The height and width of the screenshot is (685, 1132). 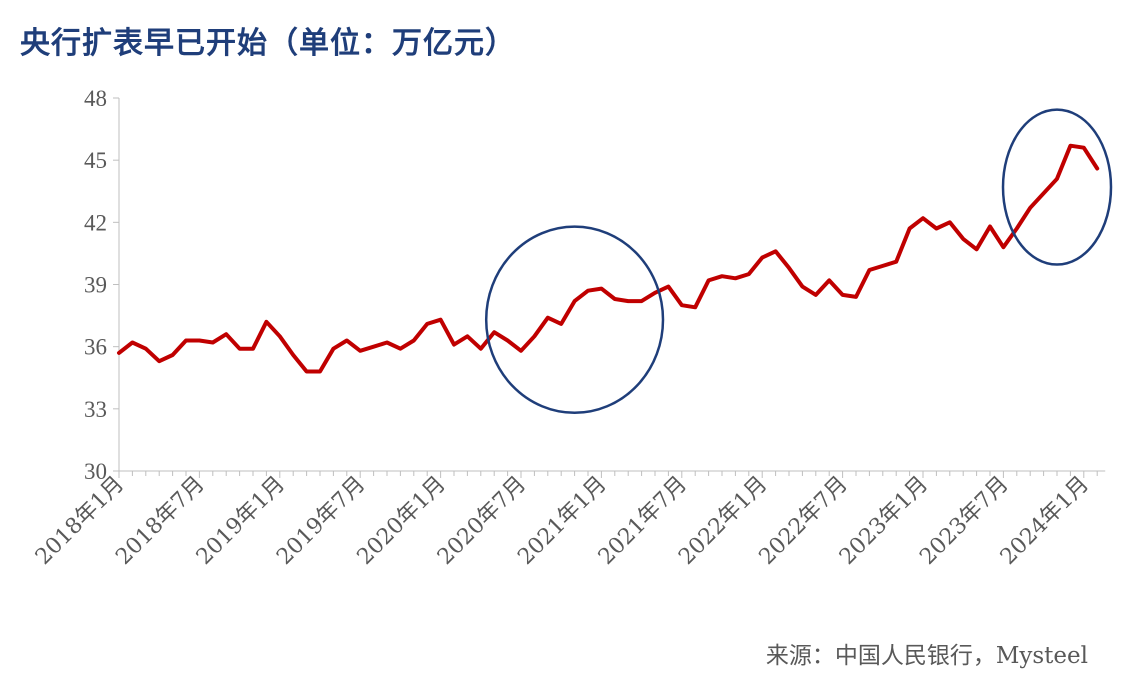 I want to click on y-tick-label: 45, so click(x=95, y=160).